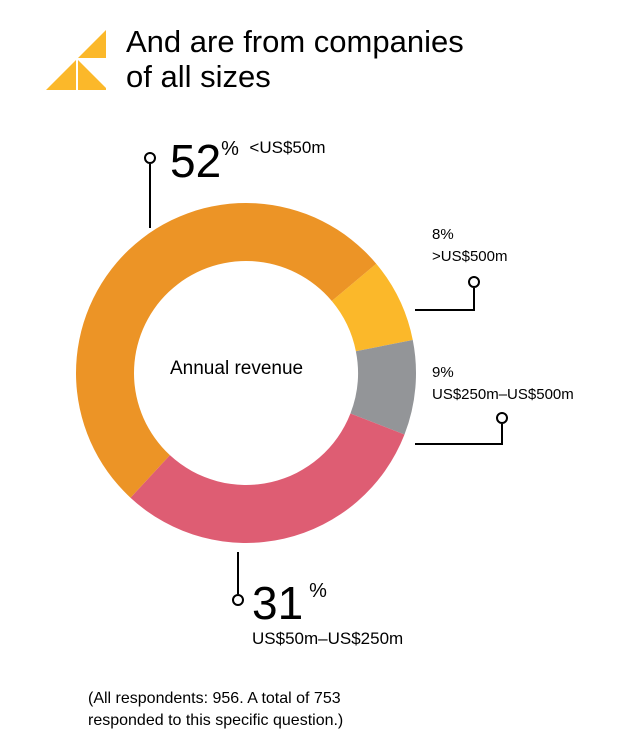 The width and height of the screenshot is (628, 756). I want to click on value-50-250m: 31, so click(278, 603).